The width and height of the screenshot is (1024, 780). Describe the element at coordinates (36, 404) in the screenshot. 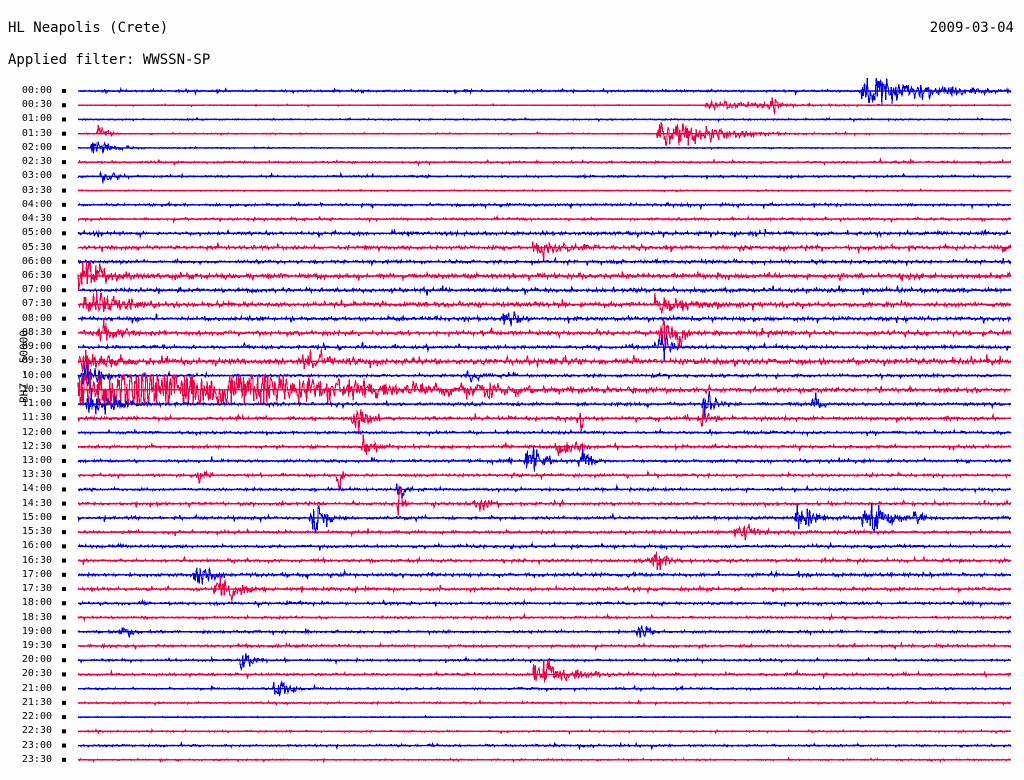

I see `time-label-1100: 11:00` at that location.